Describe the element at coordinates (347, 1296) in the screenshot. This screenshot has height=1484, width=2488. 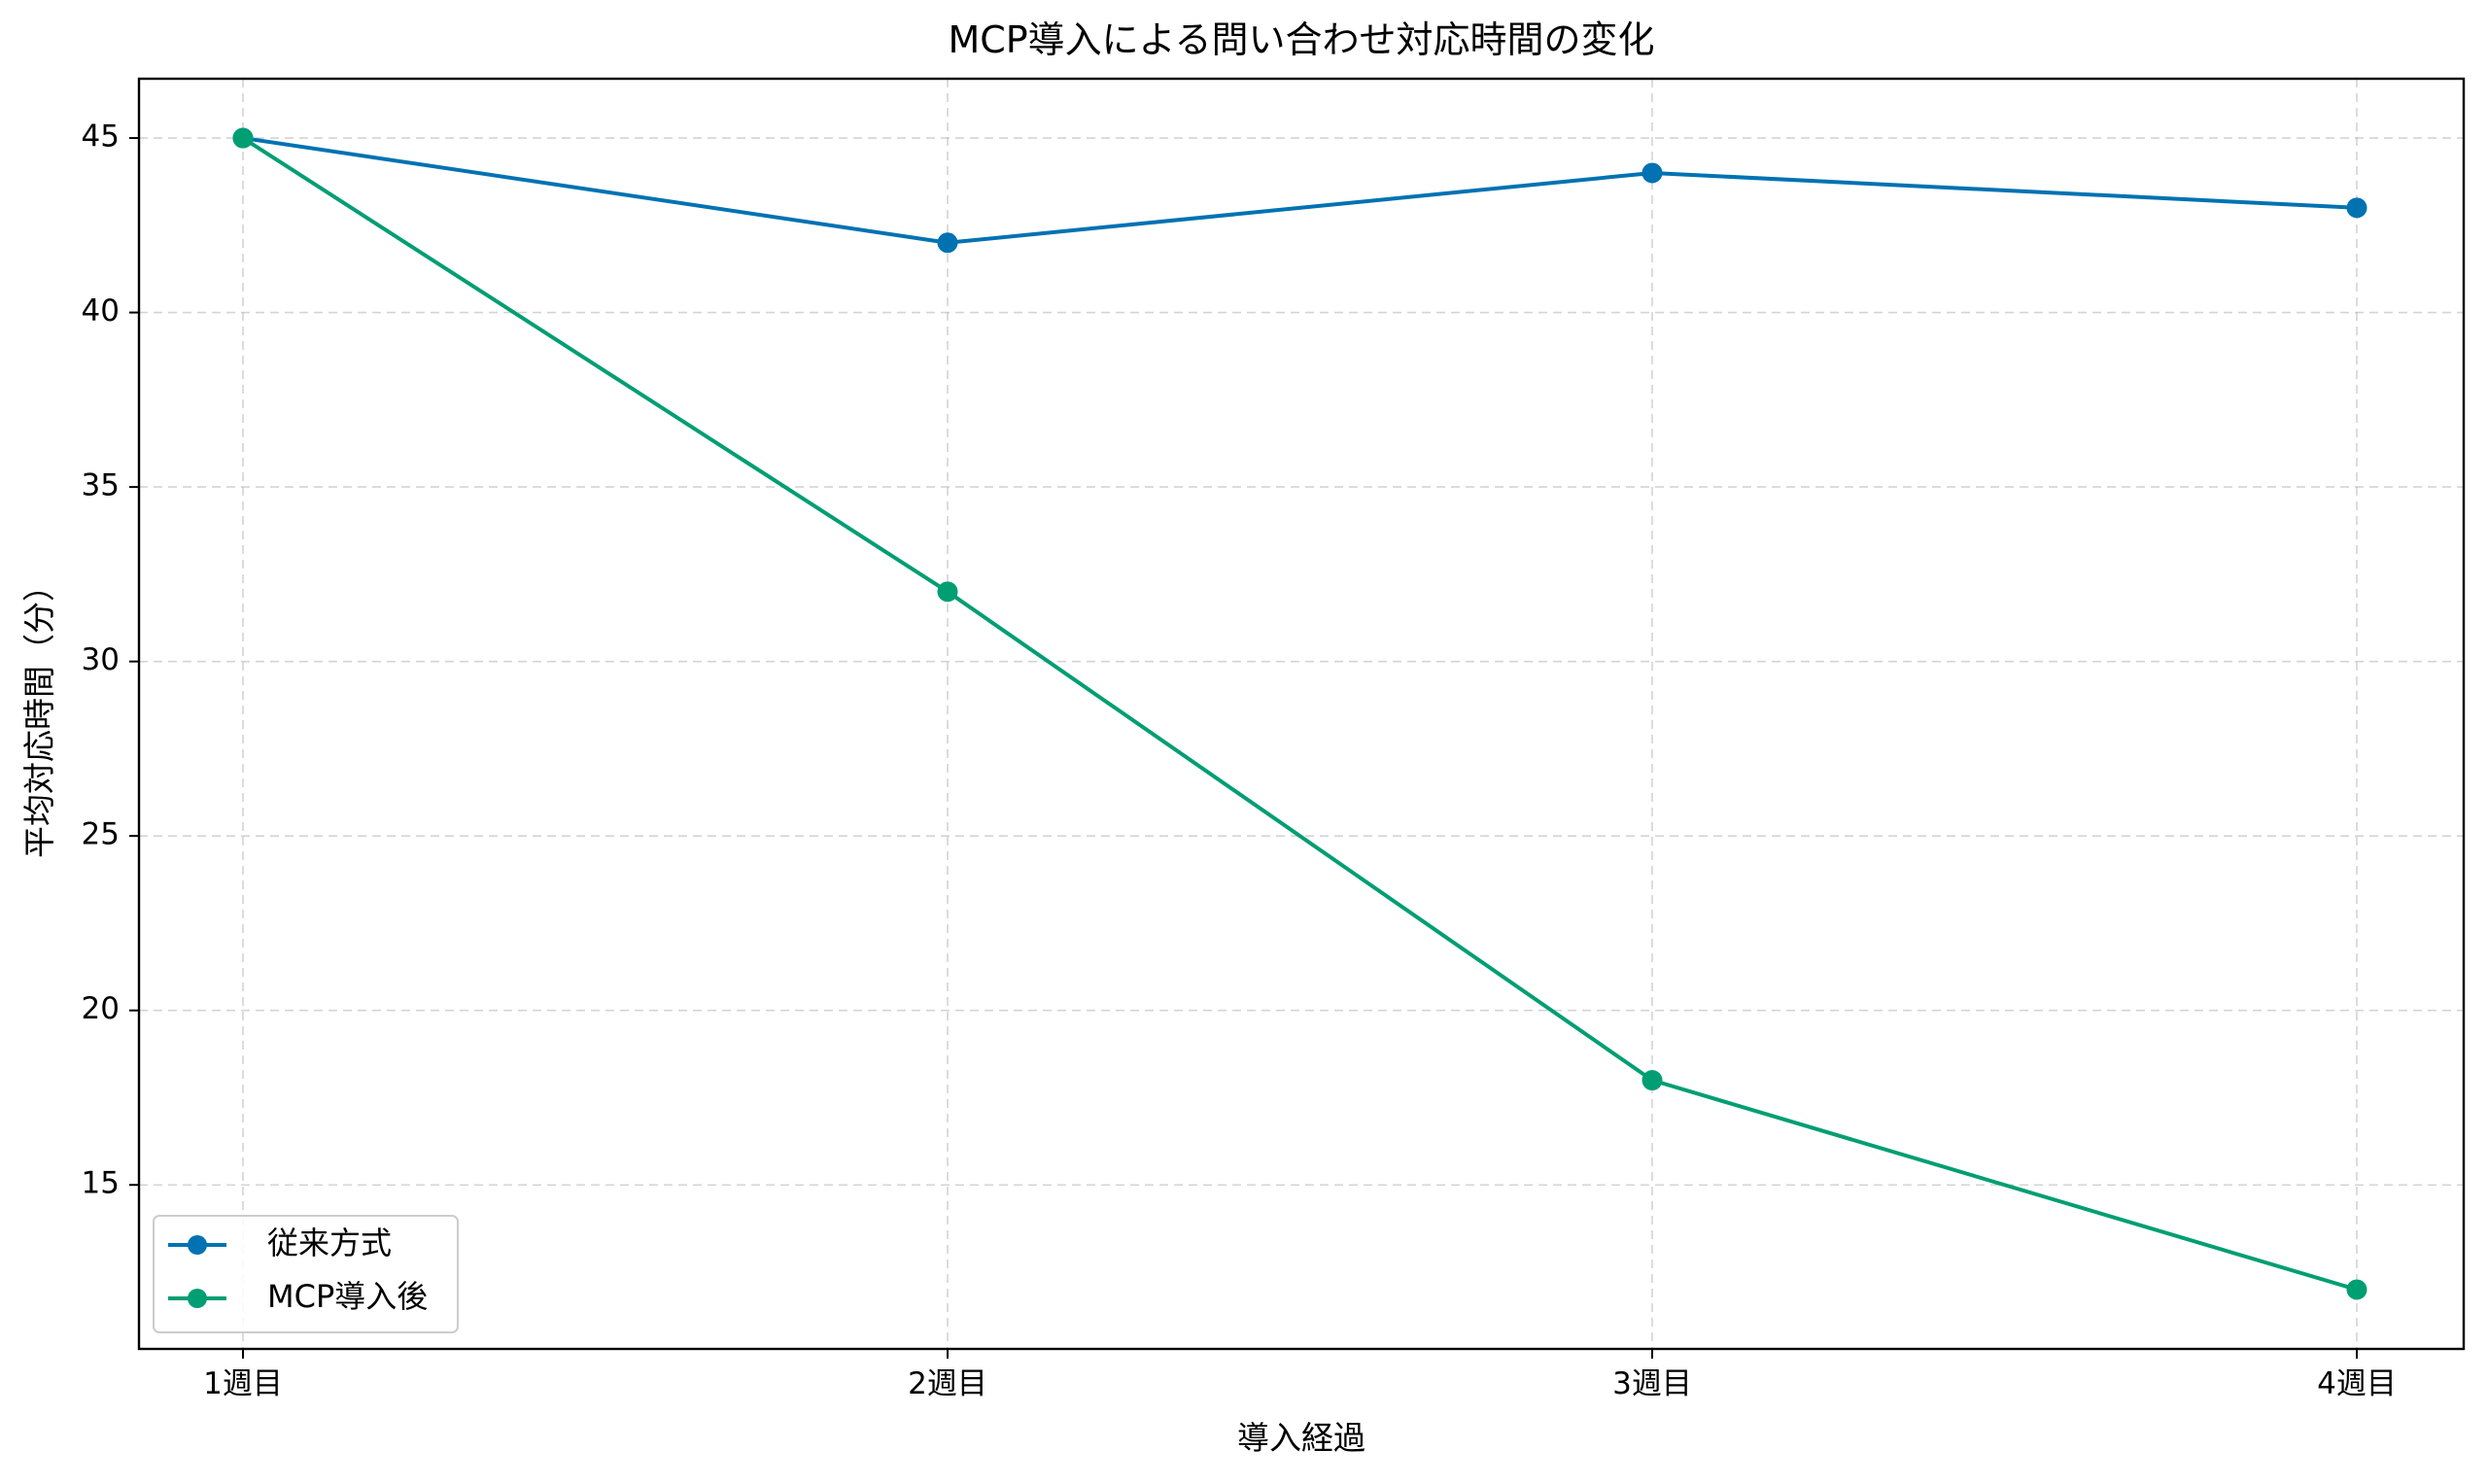
I see `legend-label: MCP導入後` at that location.